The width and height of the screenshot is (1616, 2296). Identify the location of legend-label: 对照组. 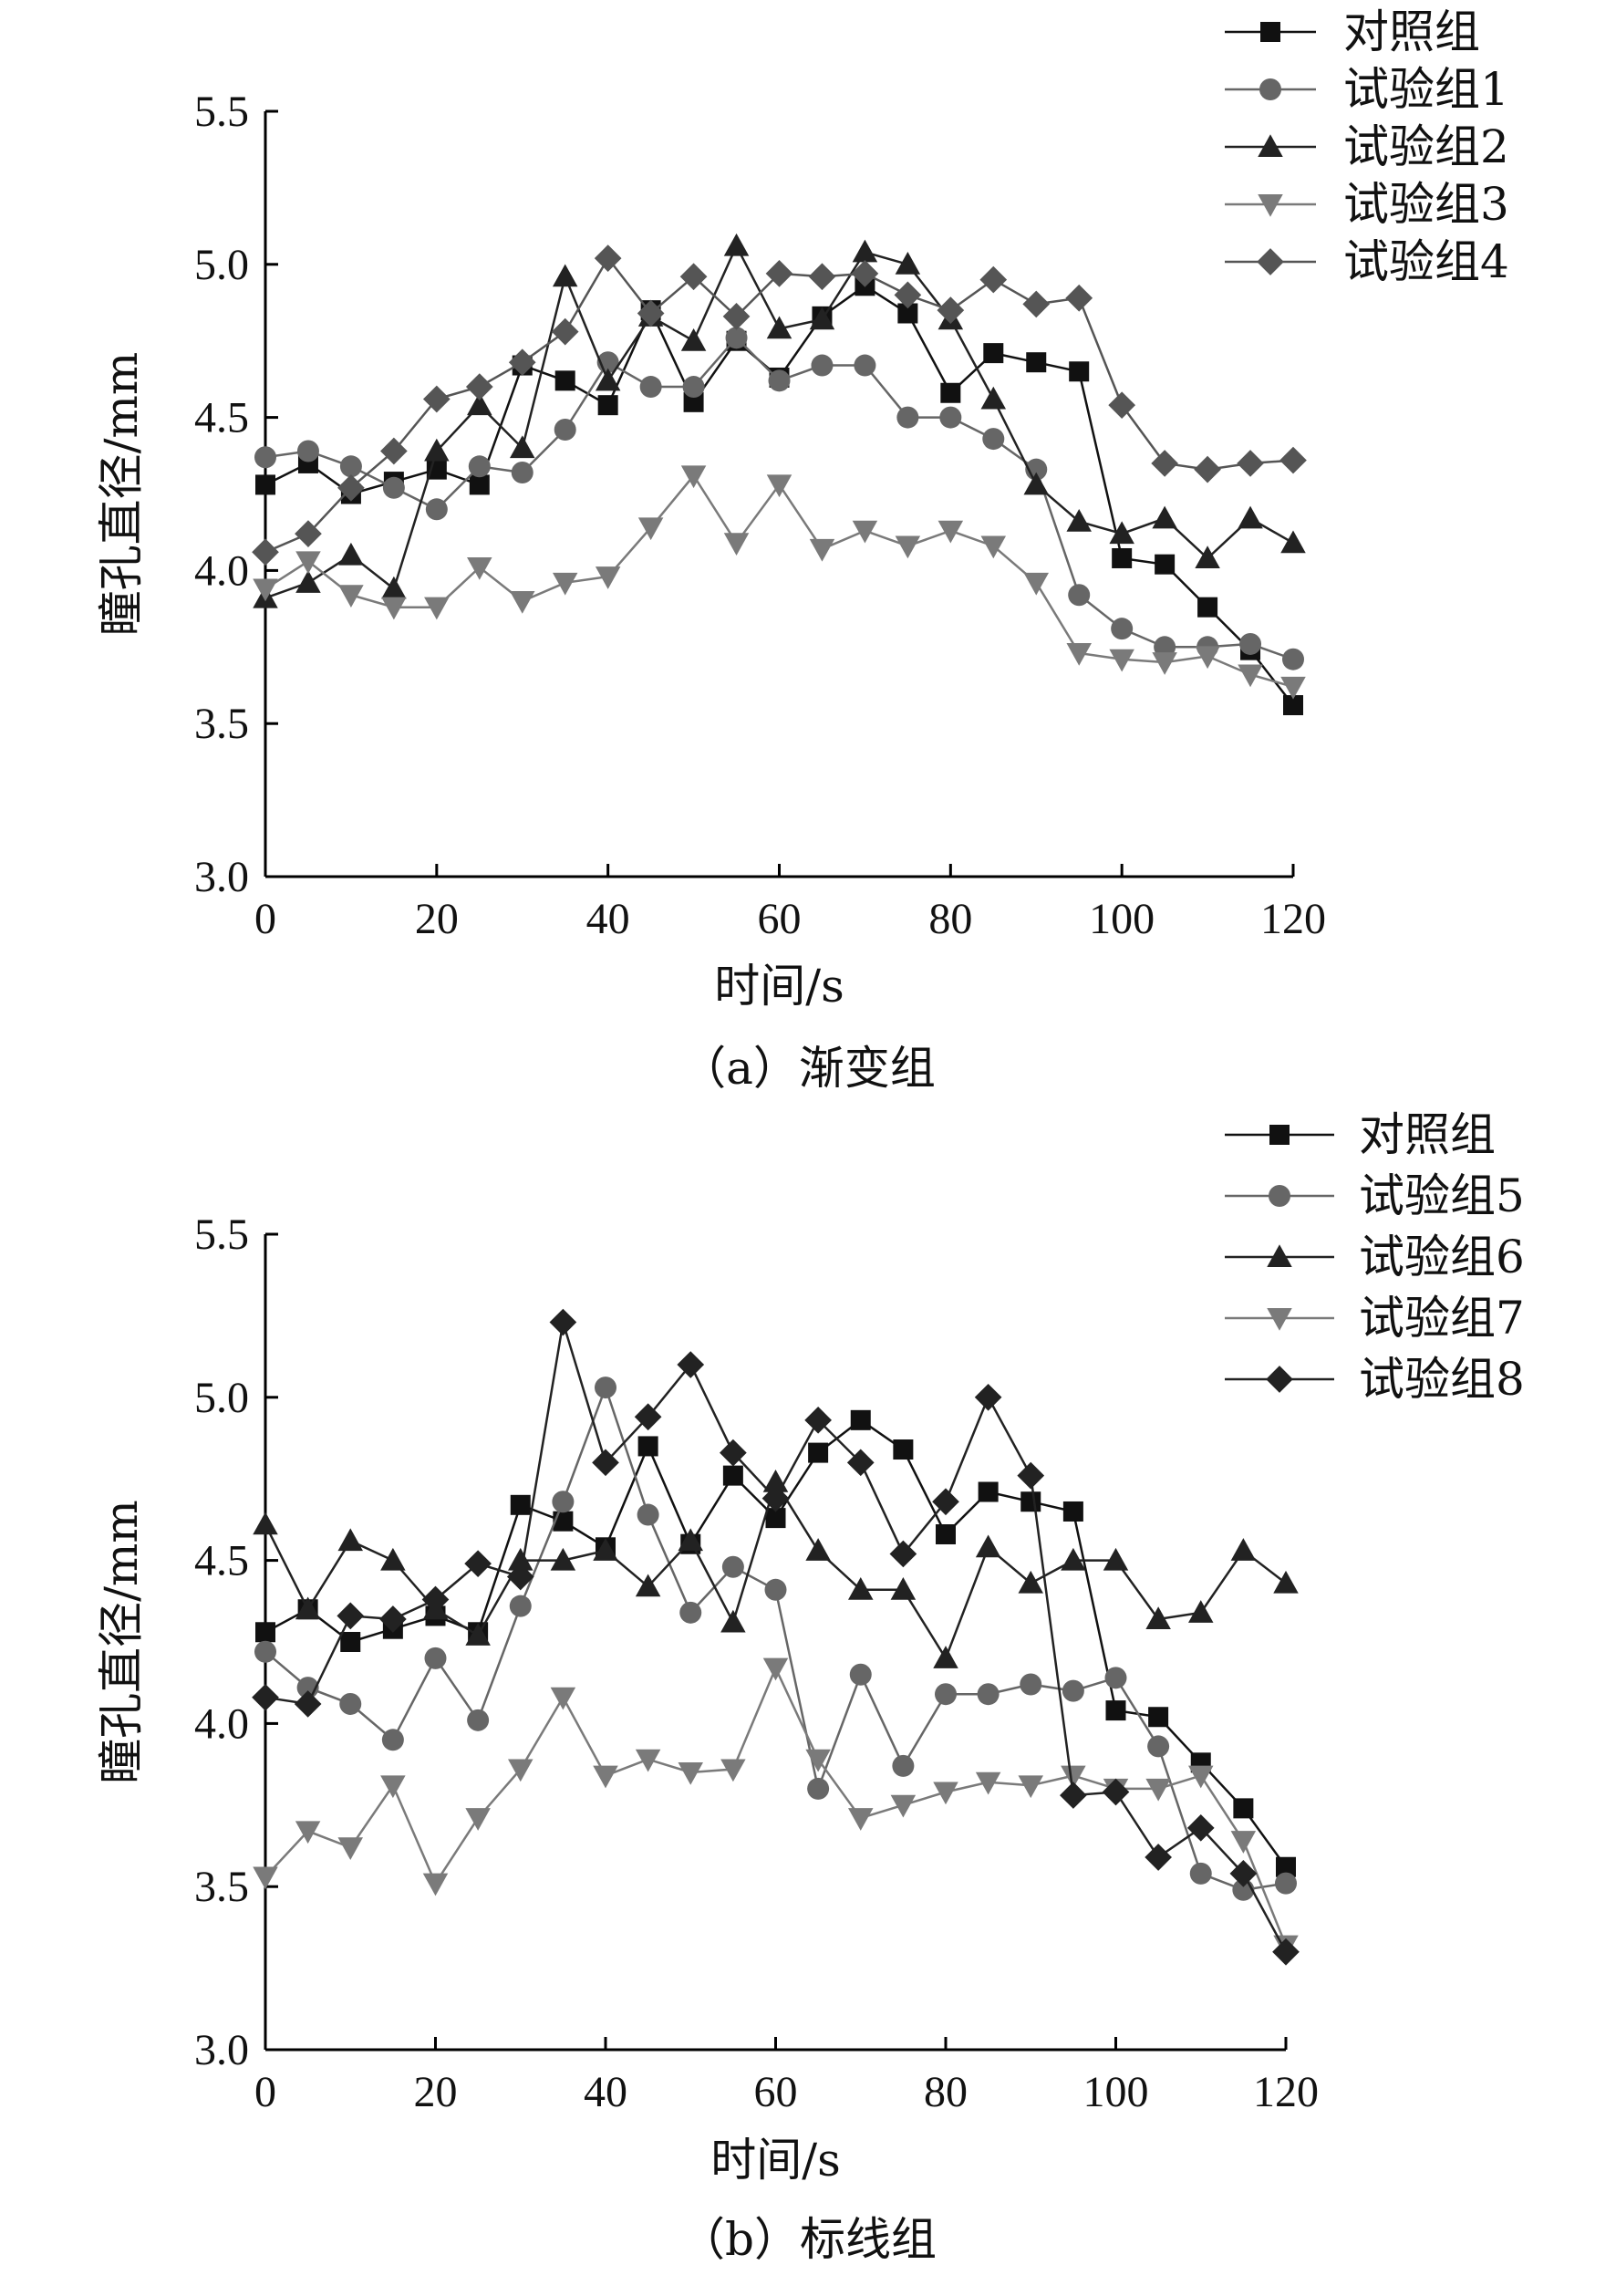
(1427, 1134).